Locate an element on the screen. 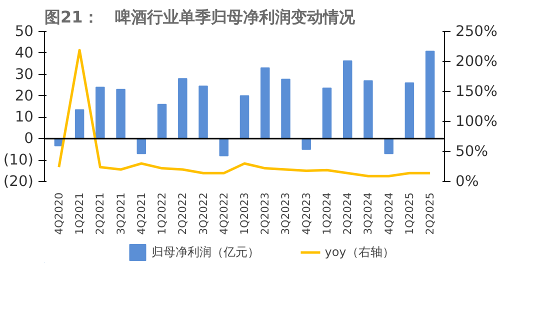 This screenshot has height=327, width=533. y2-tick-label: 50% is located at coordinates (472, 151).